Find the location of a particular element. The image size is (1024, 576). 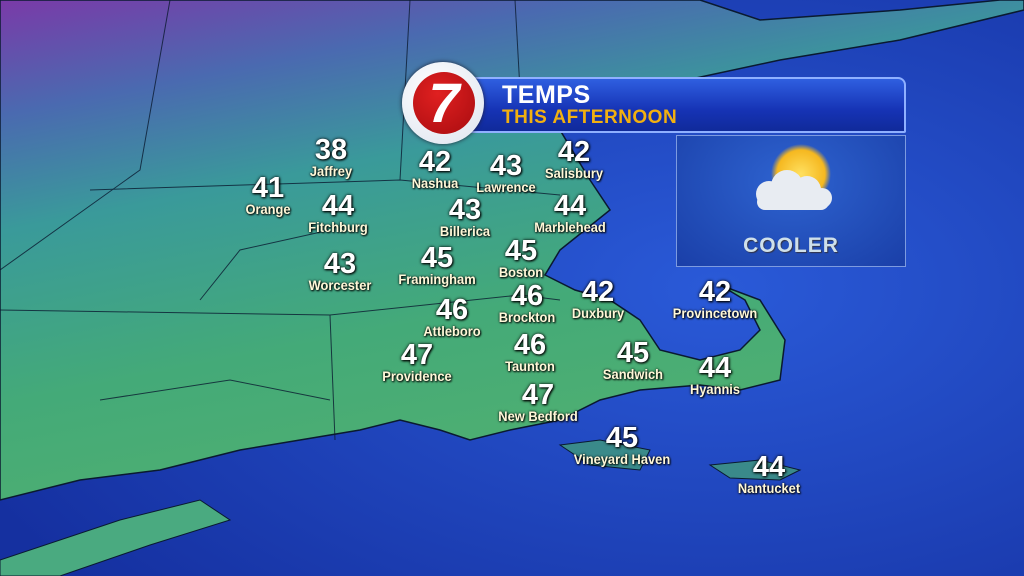

city-label: 41 Orange is located at coordinates (267, 195).